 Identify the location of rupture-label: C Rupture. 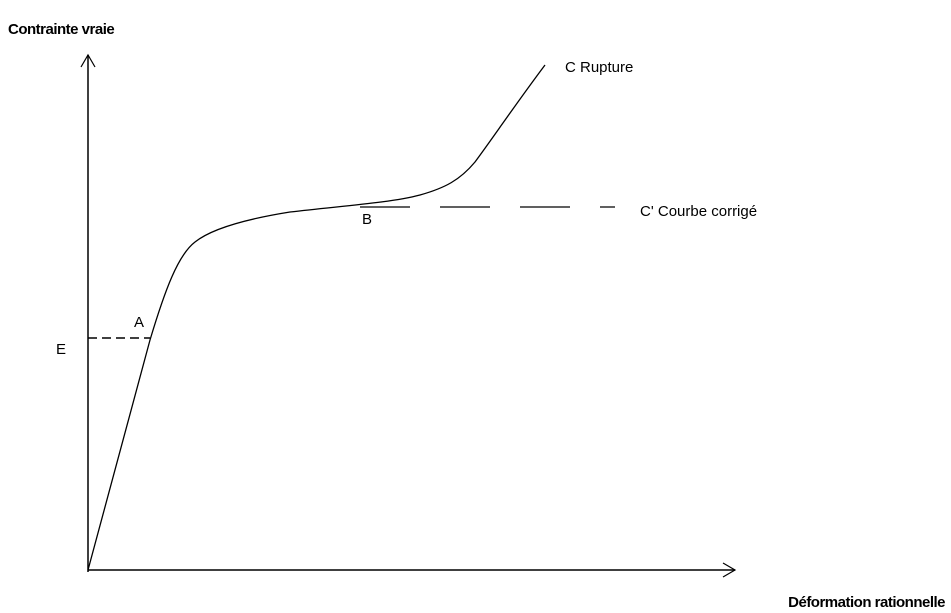
(599, 67).